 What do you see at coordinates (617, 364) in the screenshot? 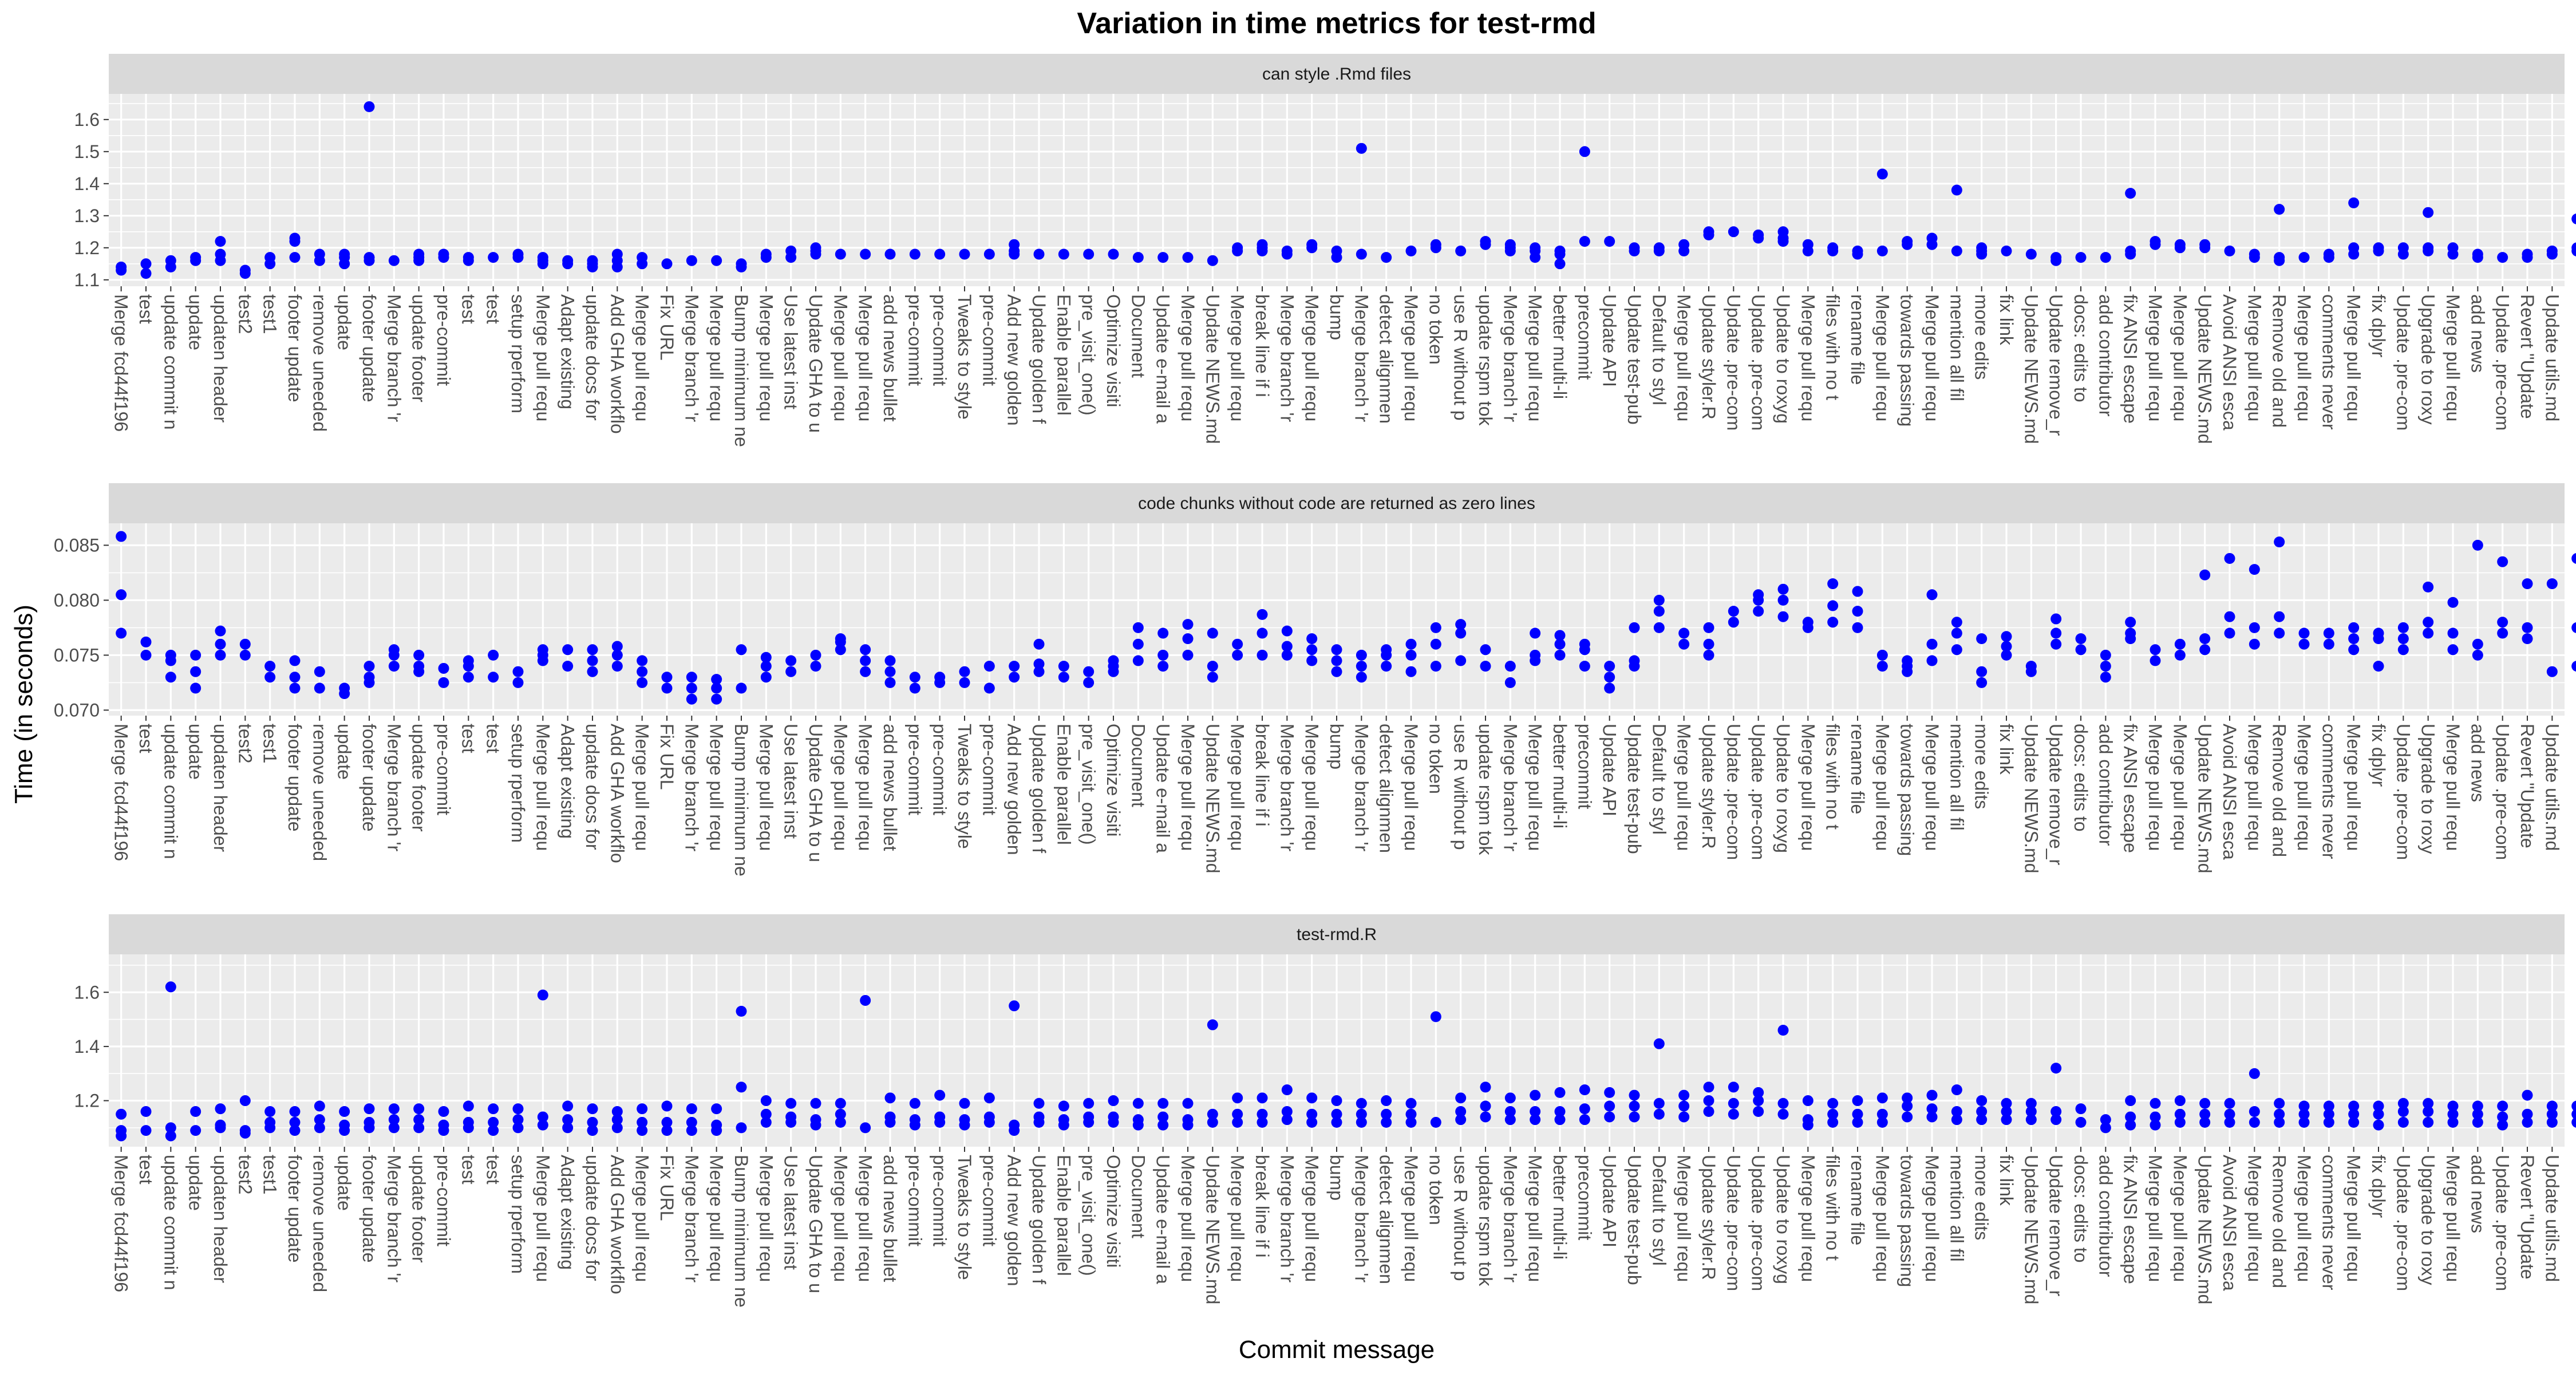
I see `x-tick-label: Add GHA workflo` at bounding box center [617, 364].